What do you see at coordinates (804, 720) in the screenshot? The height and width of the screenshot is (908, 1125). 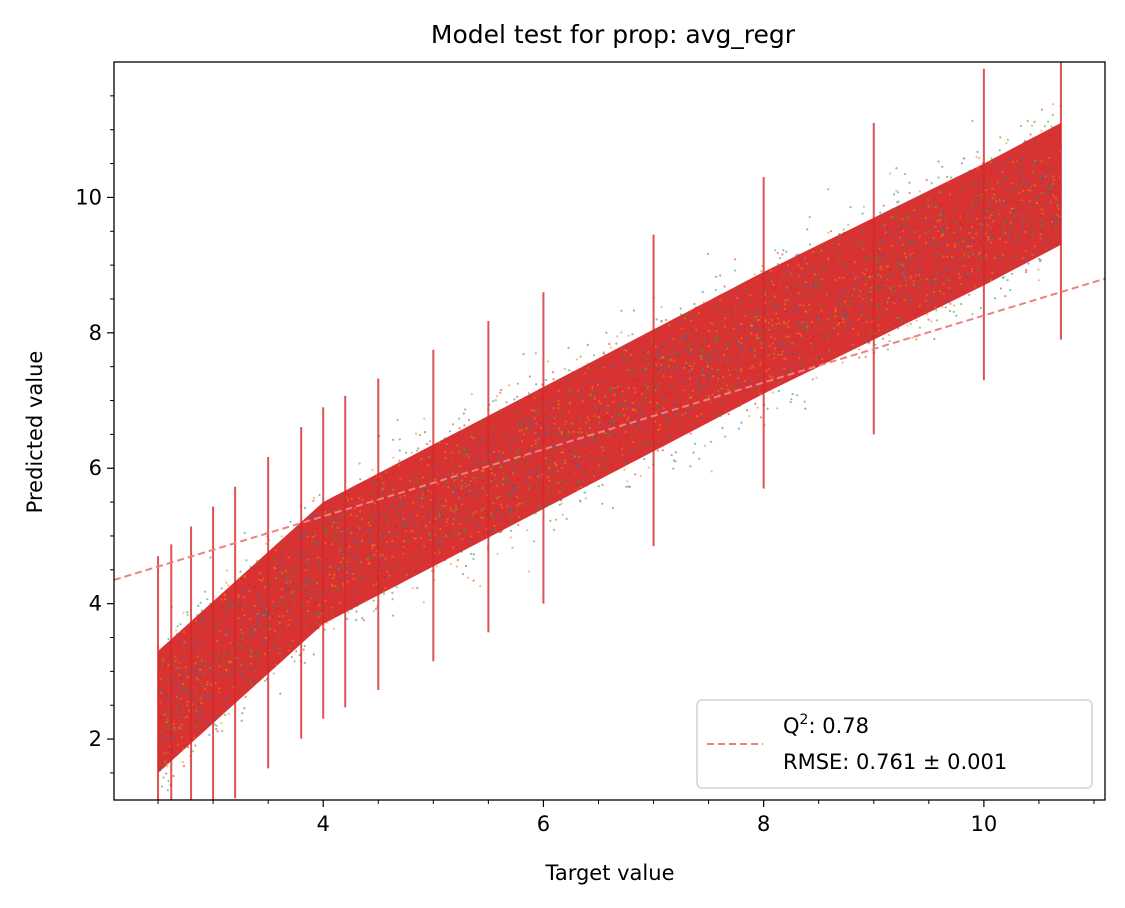 I see `legend-q2-exponent: 2` at bounding box center [804, 720].